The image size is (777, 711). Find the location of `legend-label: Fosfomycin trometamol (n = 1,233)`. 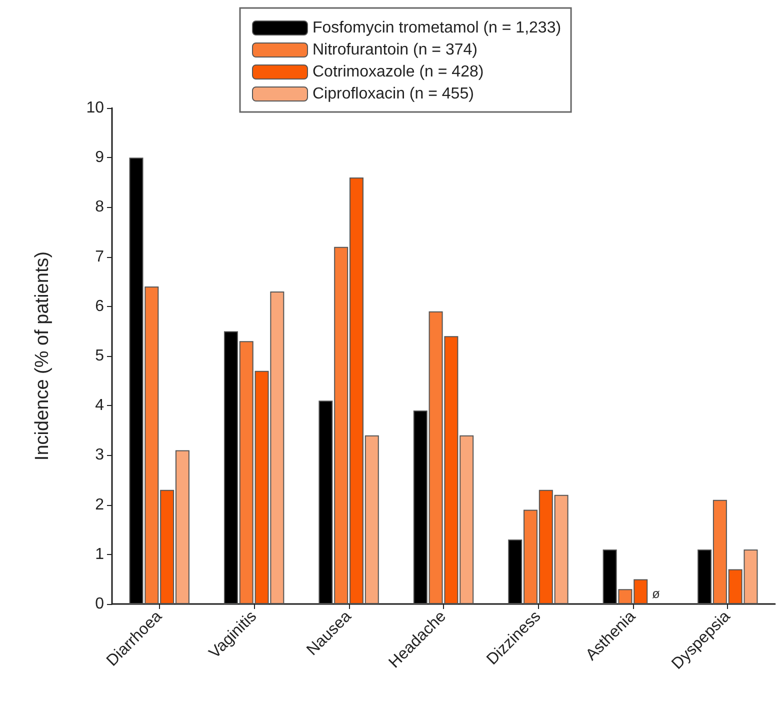

legend-label: Fosfomycin trometamol (n = 1,233) is located at coordinates (437, 28).